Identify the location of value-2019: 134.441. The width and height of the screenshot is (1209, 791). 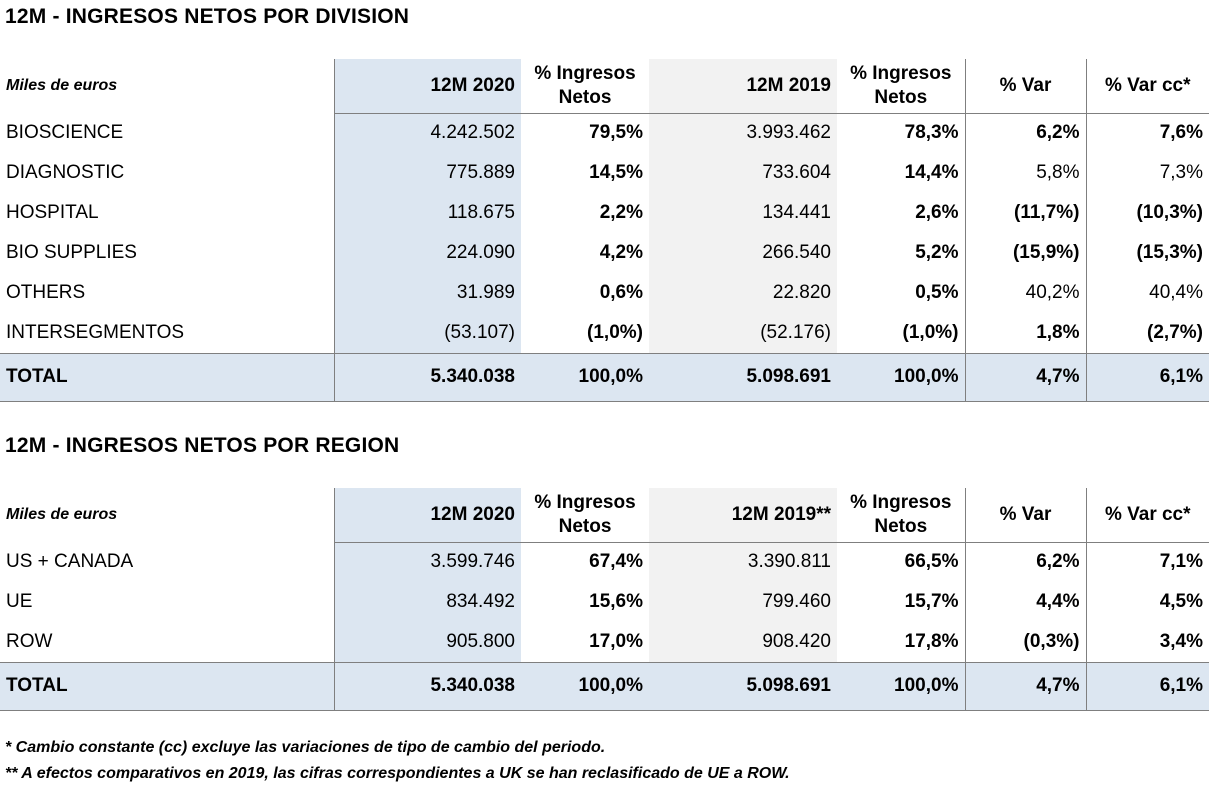
(743, 213).